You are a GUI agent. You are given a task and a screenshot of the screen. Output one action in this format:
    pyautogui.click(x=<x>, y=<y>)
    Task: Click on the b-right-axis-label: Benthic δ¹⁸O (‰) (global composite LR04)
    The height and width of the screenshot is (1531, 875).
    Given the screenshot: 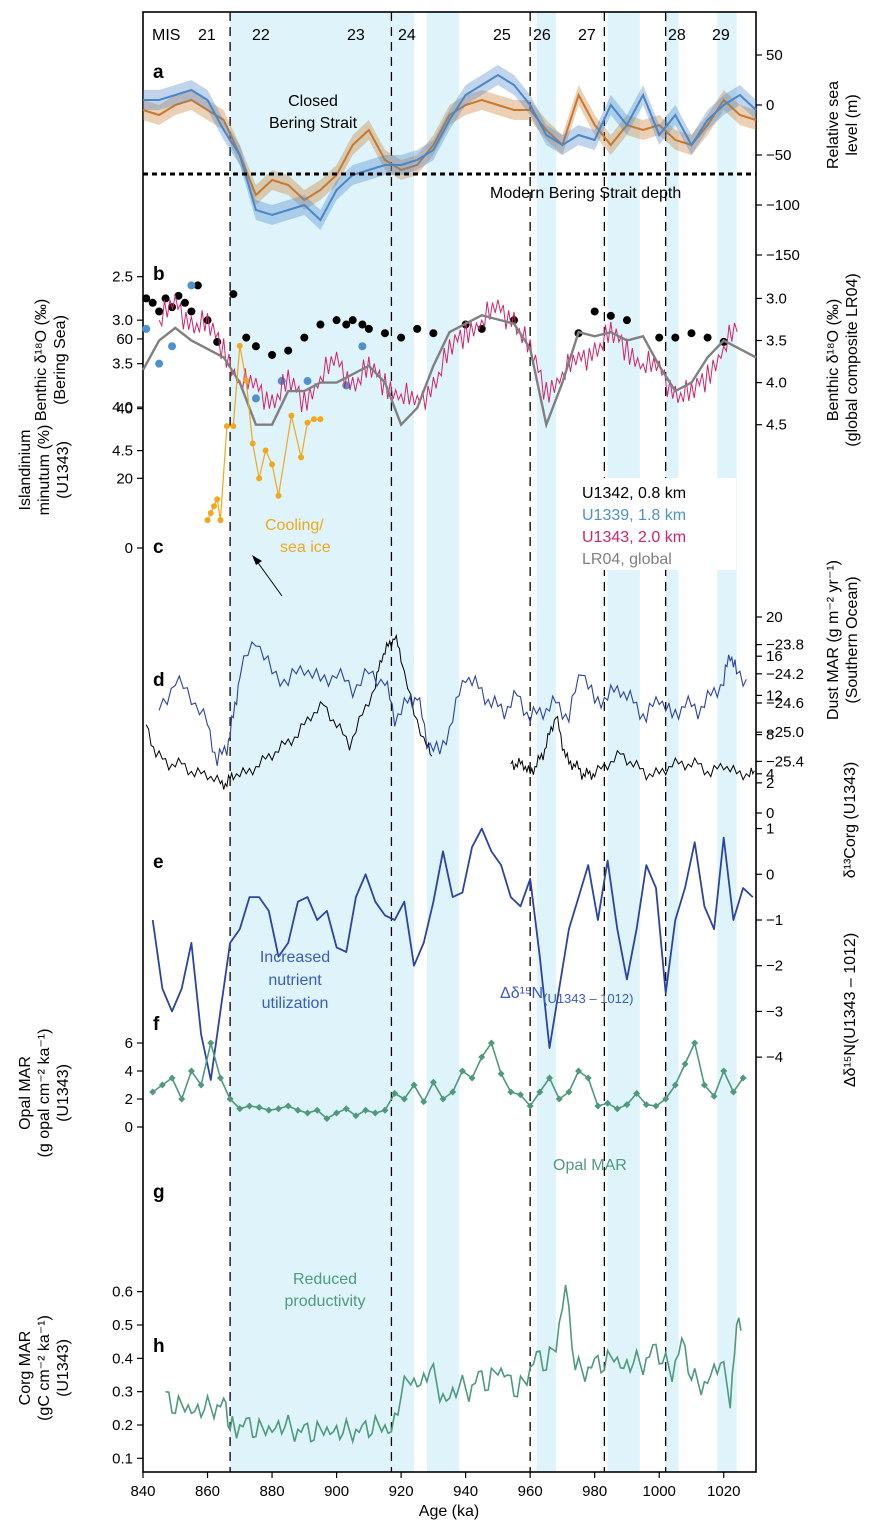 What is the action you would take?
    pyautogui.click(x=843, y=359)
    